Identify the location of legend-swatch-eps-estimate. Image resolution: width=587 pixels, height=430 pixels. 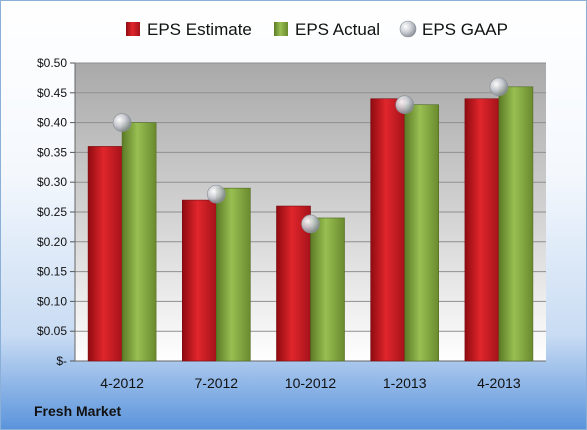
(133, 29).